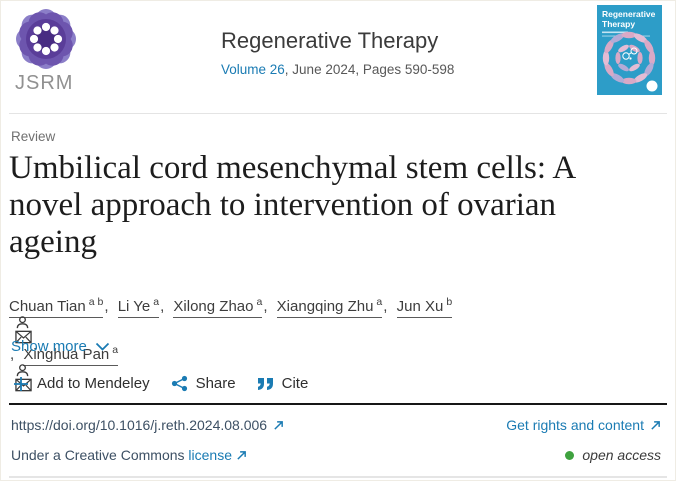 The height and width of the screenshot is (481, 676). What do you see at coordinates (21, 383) in the screenshot?
I see `plus-icon` at bounding box center [21, 383].